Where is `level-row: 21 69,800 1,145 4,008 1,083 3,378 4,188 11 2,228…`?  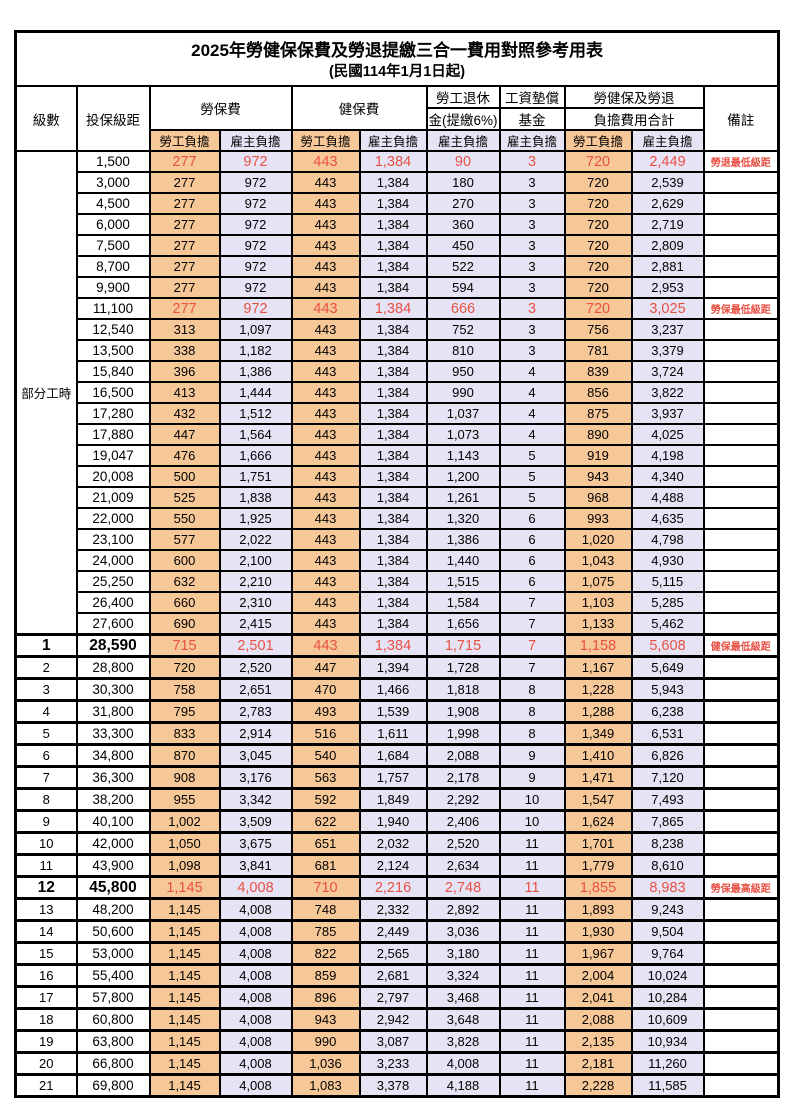 level-row: 21 69,800 1,145 4,008 1,083 3,378 4,188 11 2,228… is located at coordinates (397, 1085).